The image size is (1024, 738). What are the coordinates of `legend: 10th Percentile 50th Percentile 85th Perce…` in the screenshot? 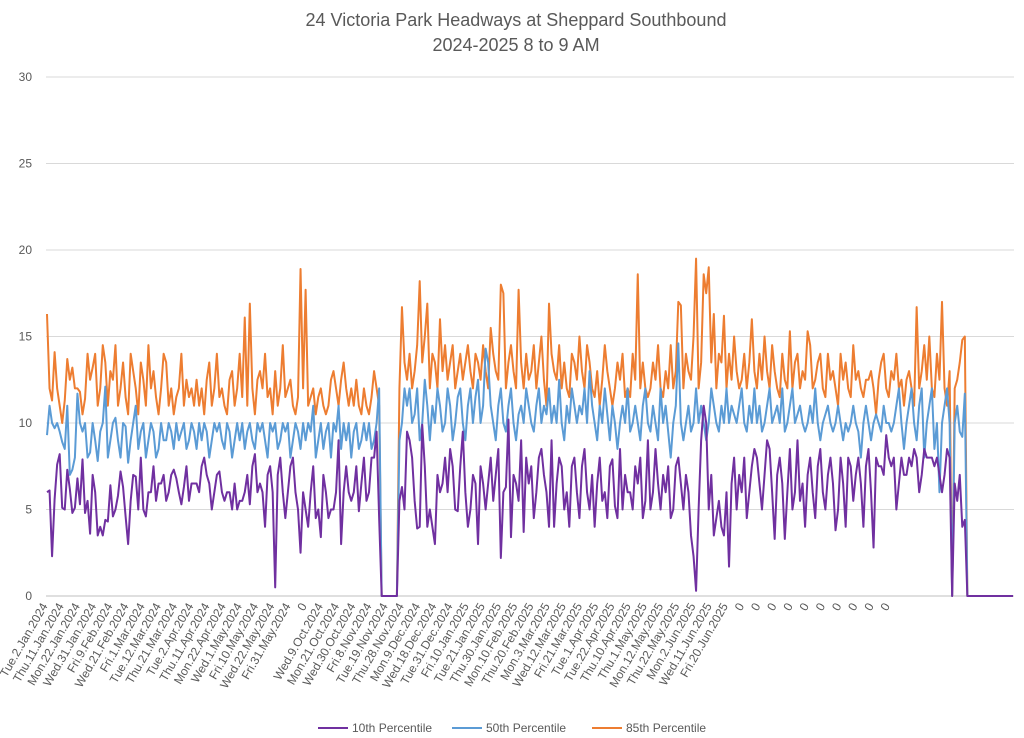 It's located at (512, 728).